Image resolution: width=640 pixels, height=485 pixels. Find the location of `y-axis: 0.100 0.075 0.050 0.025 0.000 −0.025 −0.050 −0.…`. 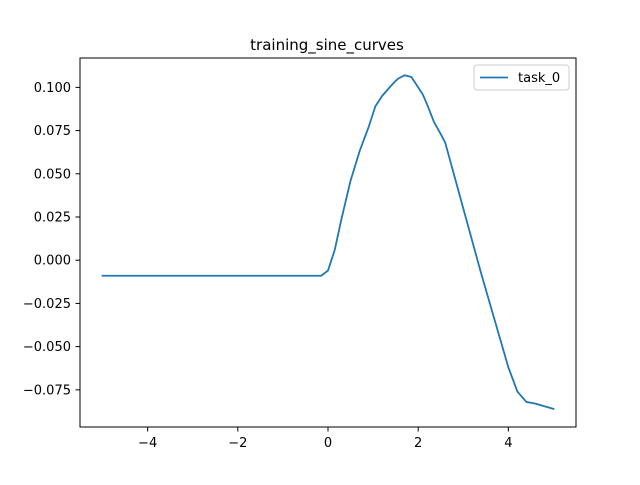

y-axis: 0.100 0.075 0.050 0.025 0.000 −0.025 −0.050 −0.… is located at coordinates (51, 239).